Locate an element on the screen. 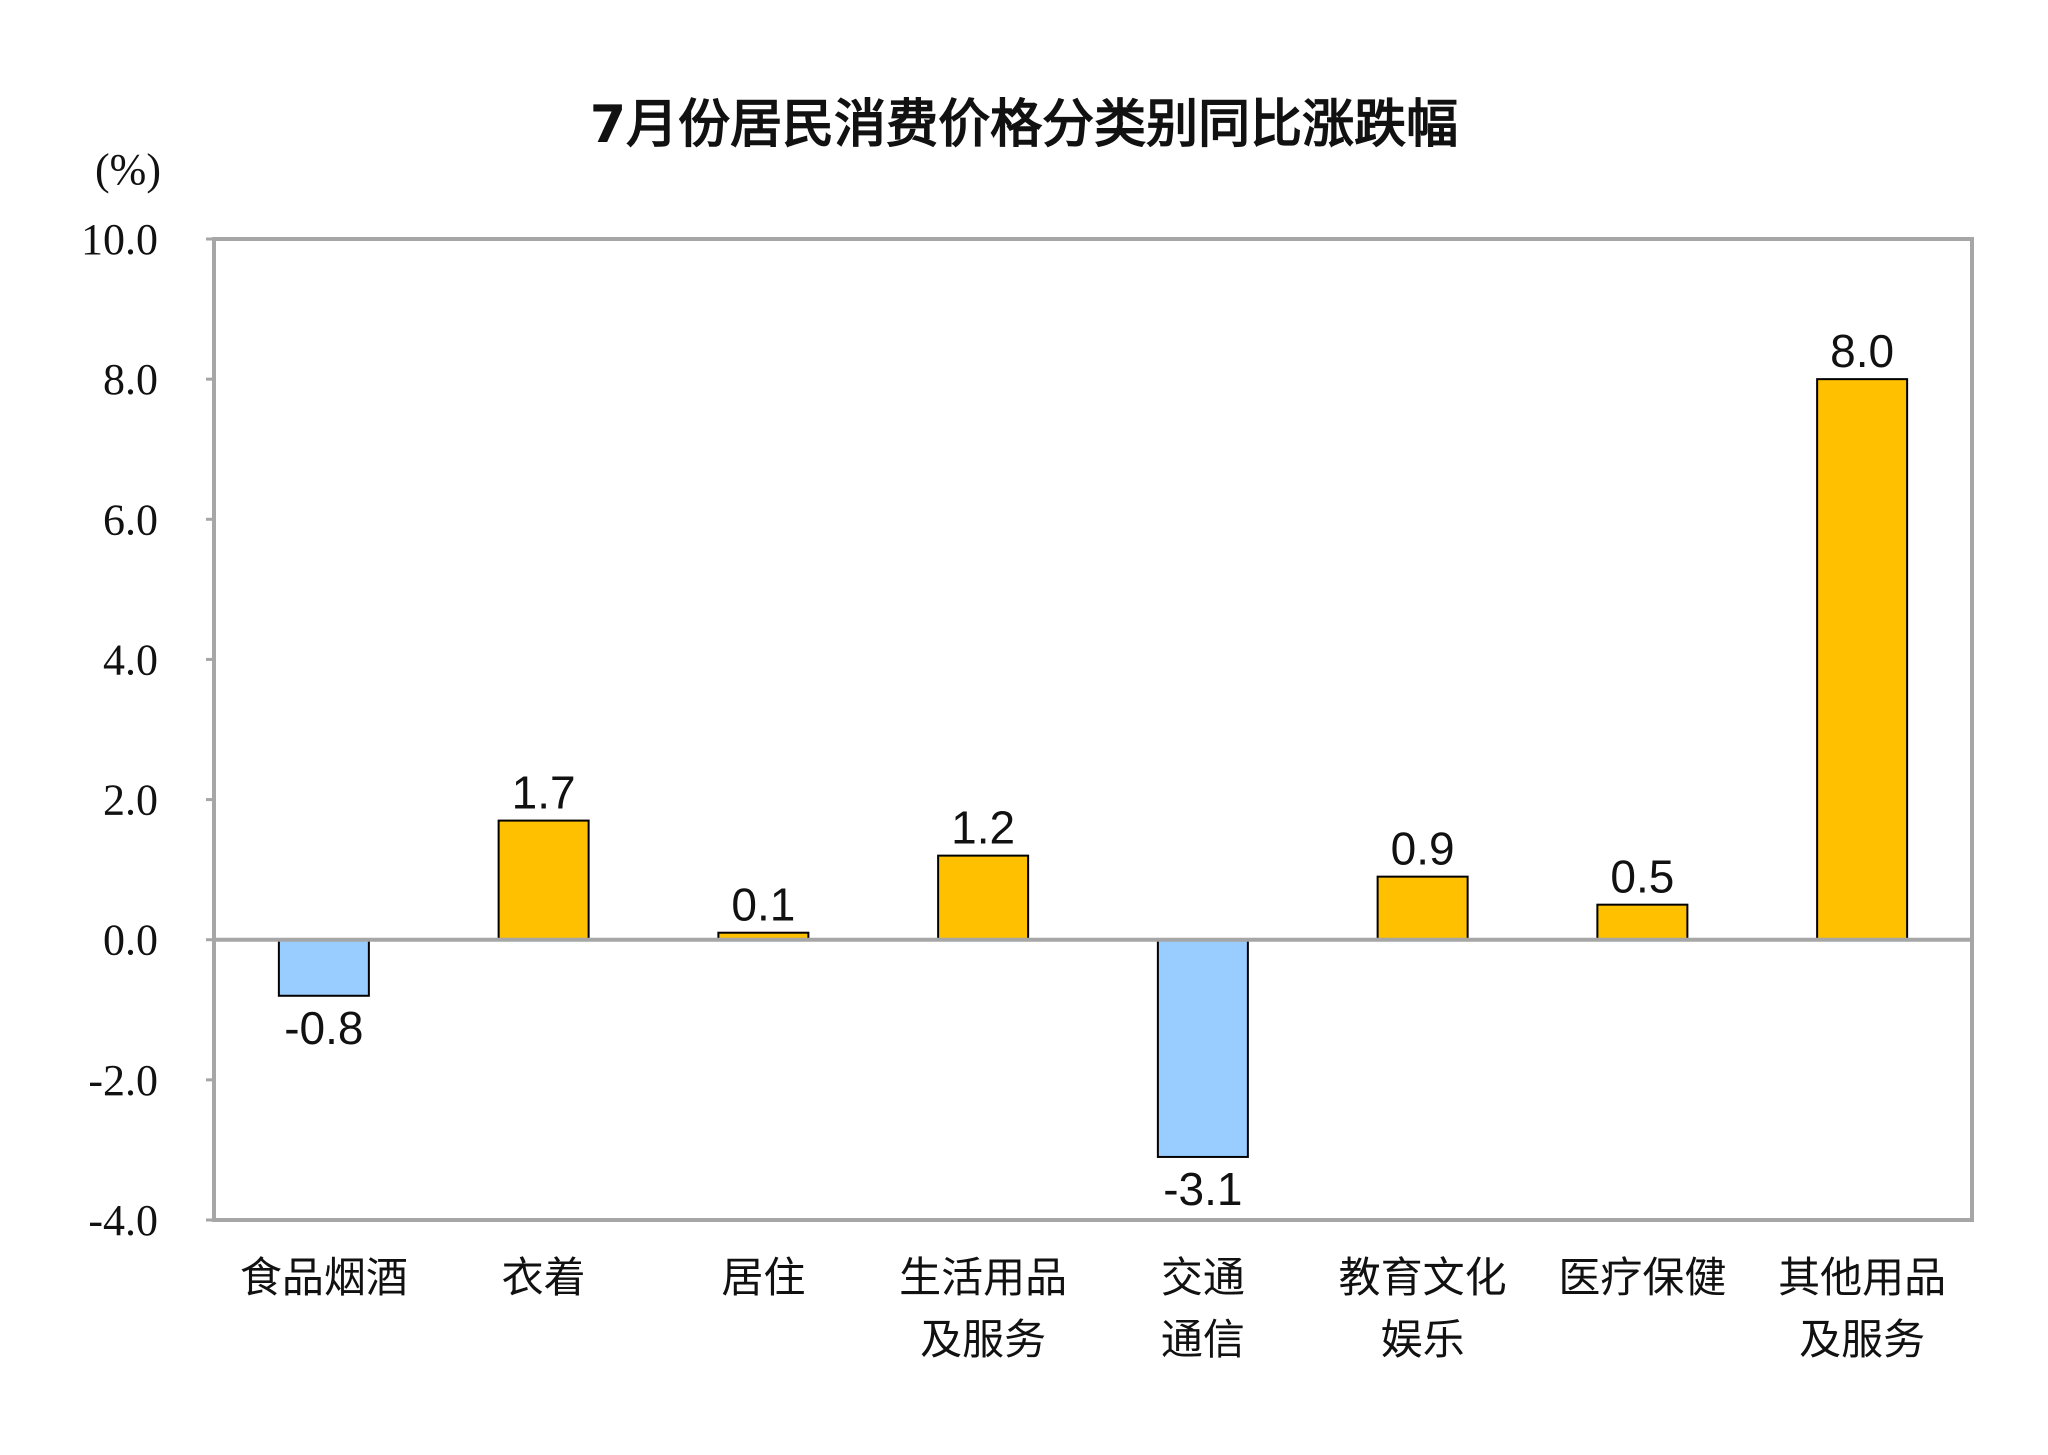 This screenshot has height=1455, width=2048. y-tick-label: 6.0 is located at coordinates (130, 519).